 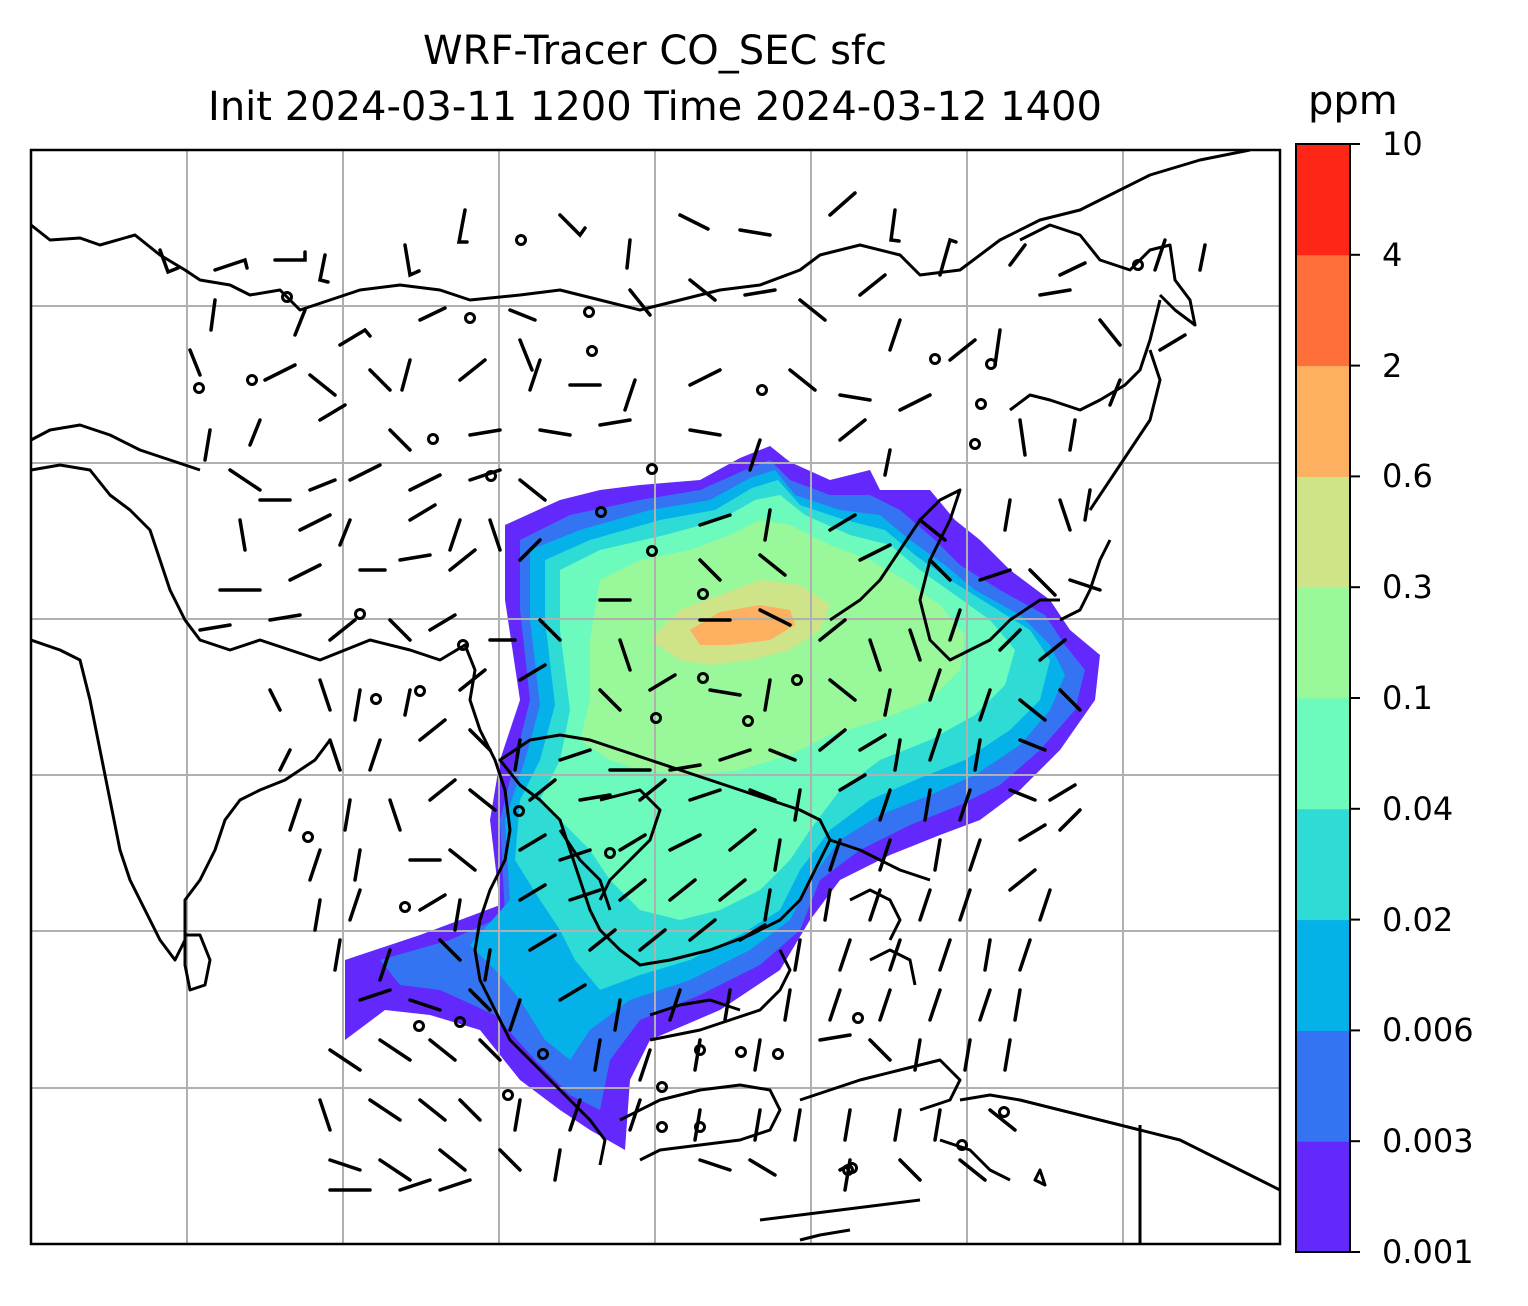 I want to click on colorbar-tick-label: 0.04, so click(x=1418, y=808).